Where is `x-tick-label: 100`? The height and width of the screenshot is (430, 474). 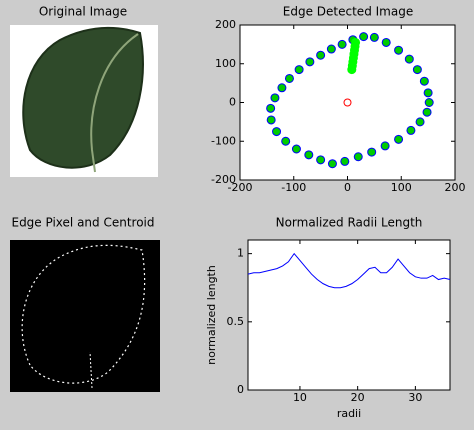 x-tick-label: 100 is located at coordinates (401, 187).